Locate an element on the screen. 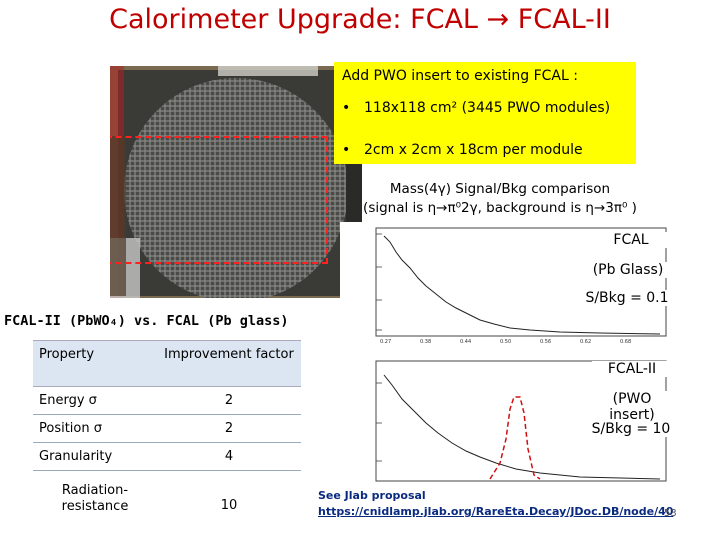 The height and width of the screenshot is (540, 720). svg-text: 0.44 is located at coordinates (465, 342).